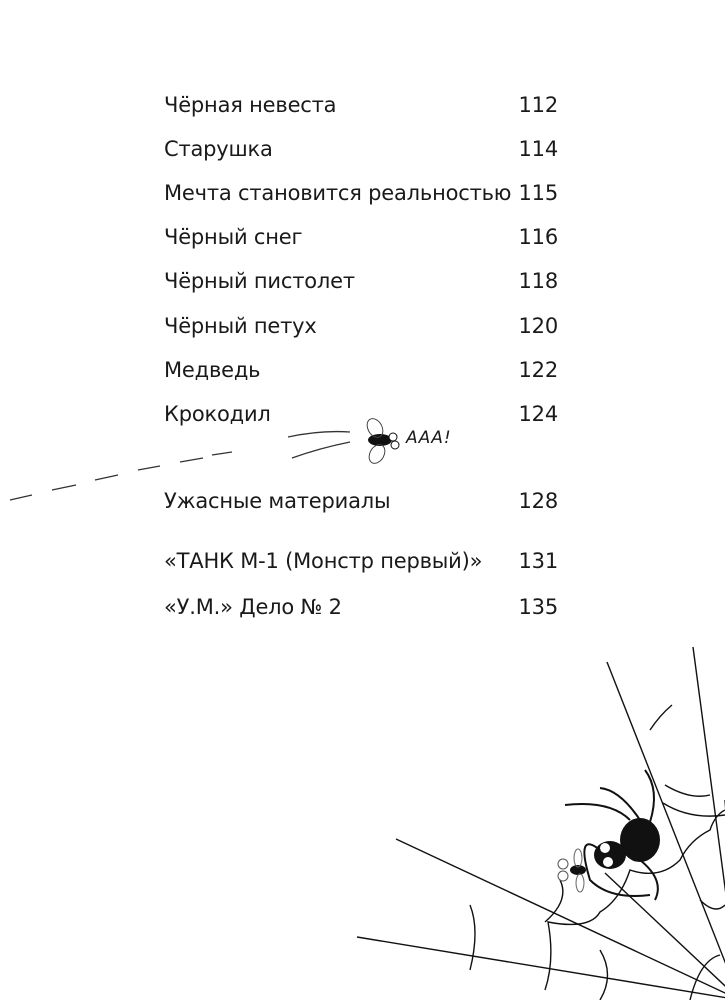 The width and height of the screenshot is (725, 1000). What do you see at coordinates (277, 501) in the screenshot?
I see `toc-entry-title: Ужасные материалы` at bounding box center [277, 501].